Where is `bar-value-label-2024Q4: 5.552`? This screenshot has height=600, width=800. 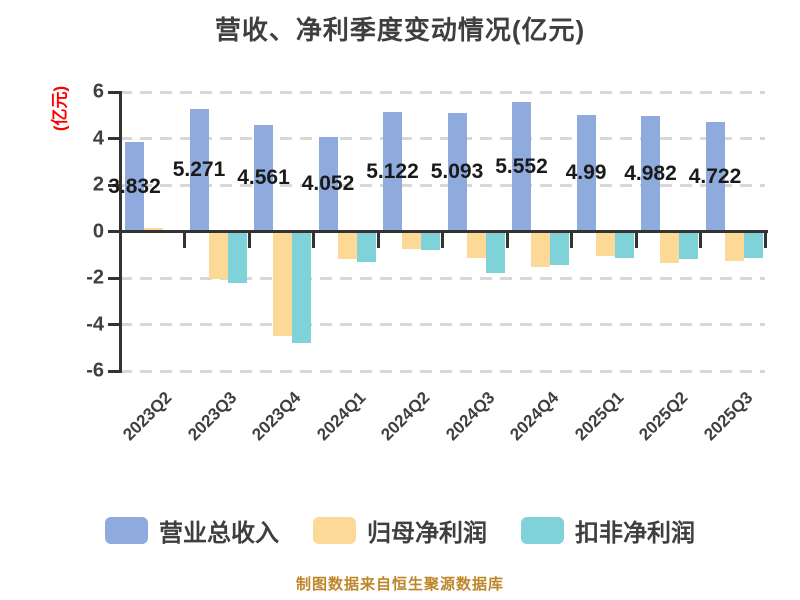
bar-value-label-2024Q4: 5.552 is located at coordinates (521, 166).